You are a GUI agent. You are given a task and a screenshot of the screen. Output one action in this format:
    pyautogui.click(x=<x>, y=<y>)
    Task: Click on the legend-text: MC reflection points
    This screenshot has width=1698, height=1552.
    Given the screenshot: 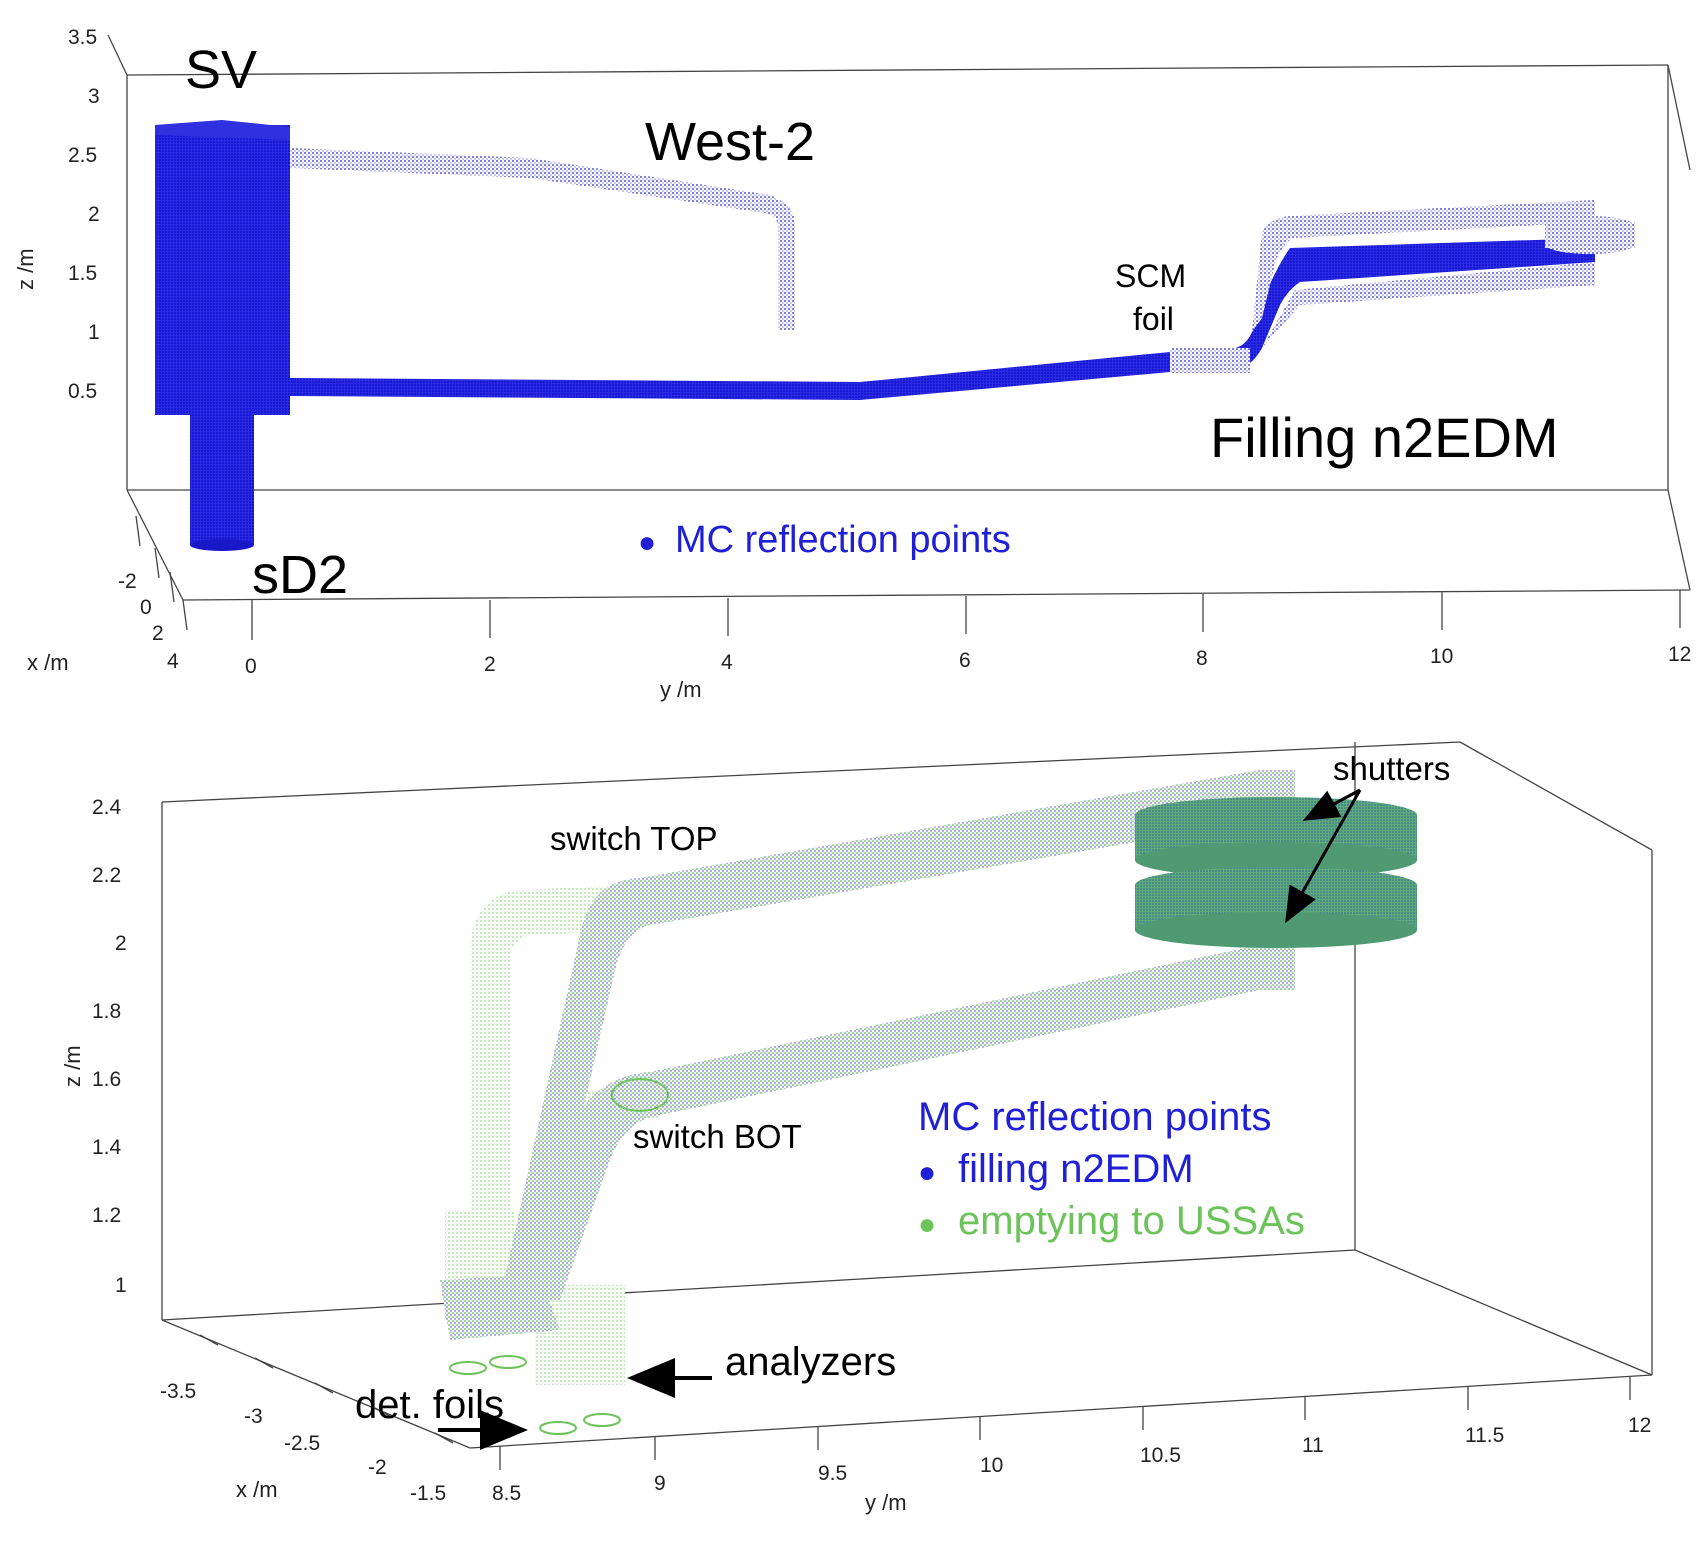 What is the action you would take?
    pyautogui.click(x=843, y=540)
    